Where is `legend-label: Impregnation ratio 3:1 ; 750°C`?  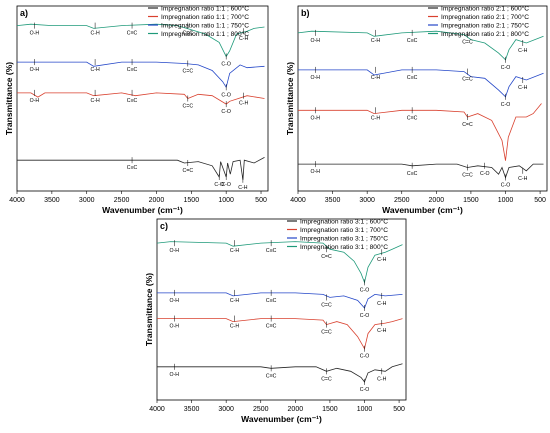 legend-label: Impregnation ratio 3:1 ; 750°C is located at coordinates (344, 238).